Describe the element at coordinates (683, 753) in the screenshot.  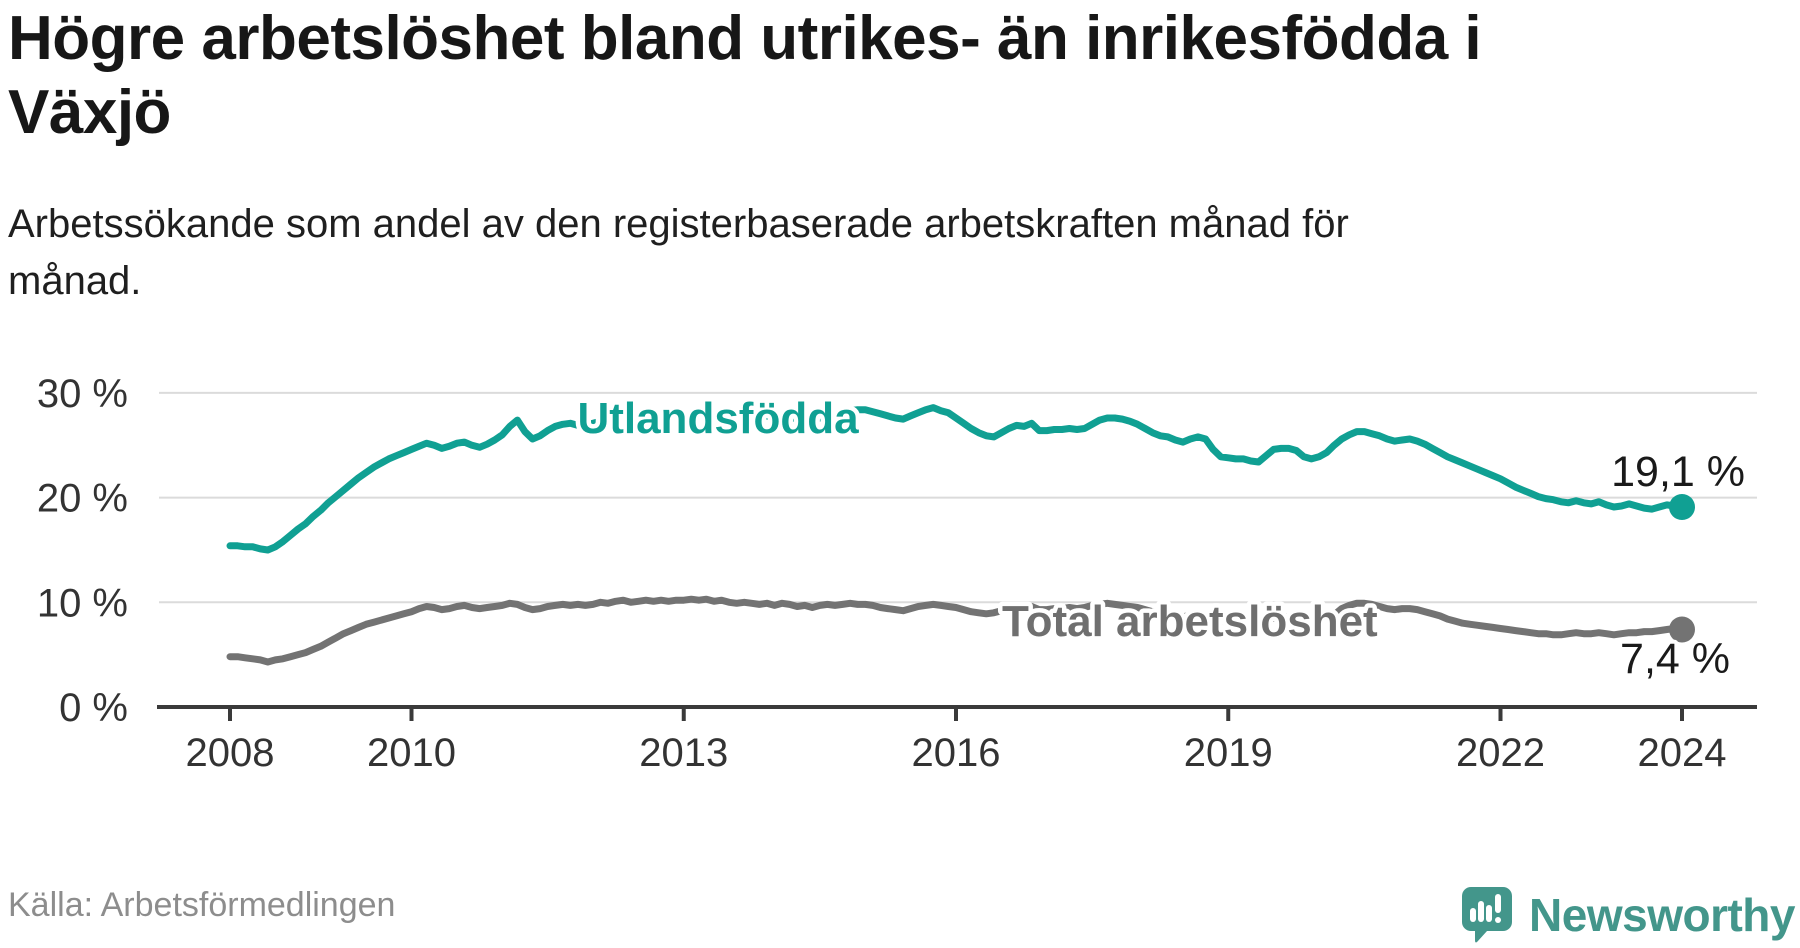
I see `x-tick-label: 2013` at that location.